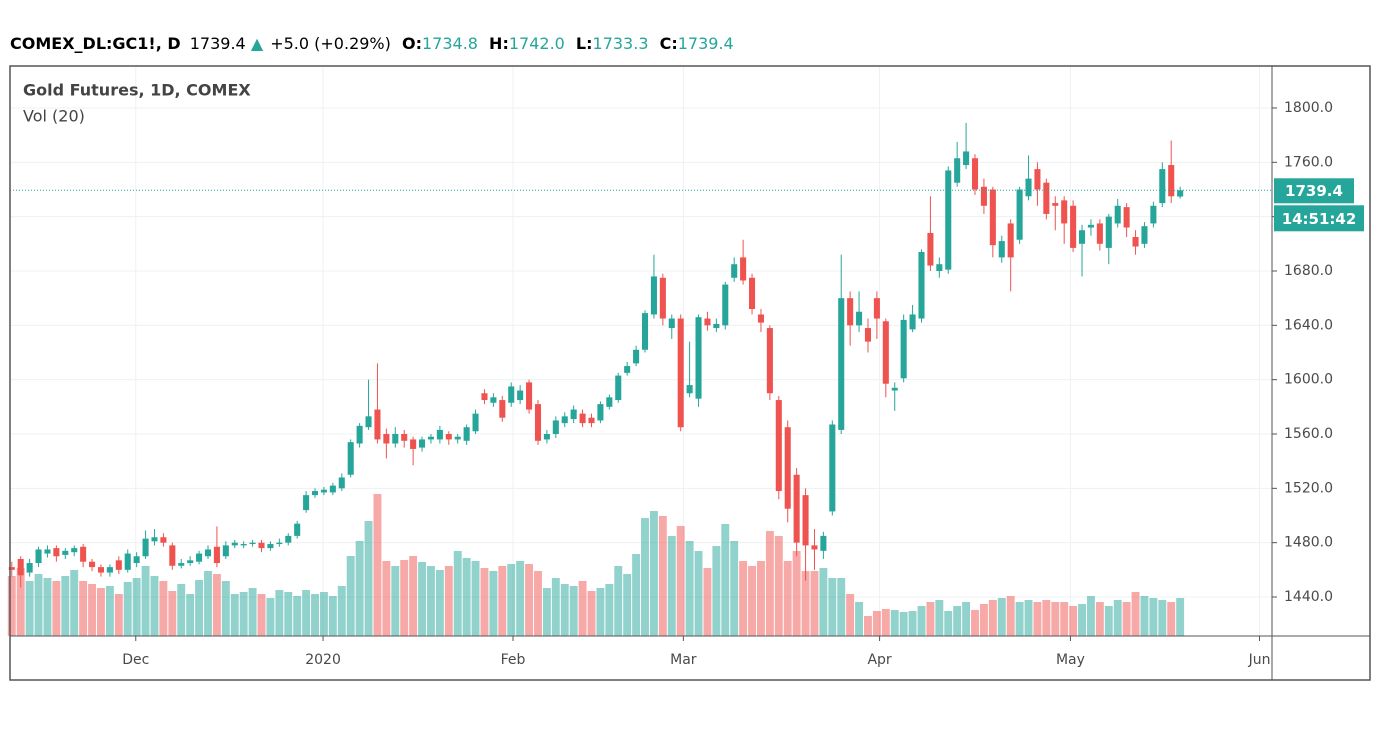 The height and width of the screenshot is (735, 1381). Describe the element at coordinates (537, 43) in the screenshot. I see `ohlc-value: 1742.0` at that location.